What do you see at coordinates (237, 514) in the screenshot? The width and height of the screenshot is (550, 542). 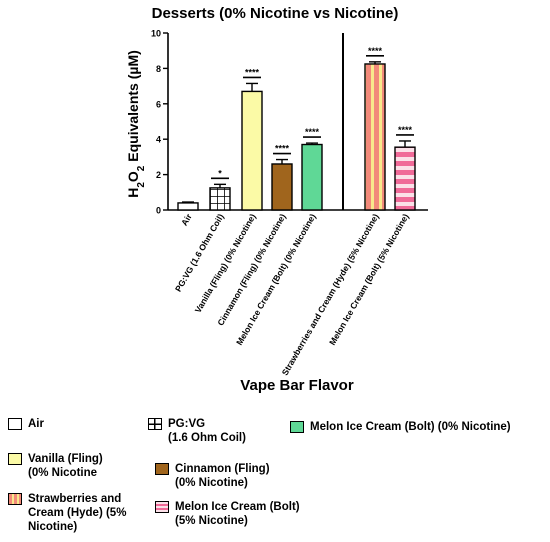 I see `legend-label-melon-5: Melon Ice Cream (Bolt) (5% Nicotine)` at bounding box center [237, 514].